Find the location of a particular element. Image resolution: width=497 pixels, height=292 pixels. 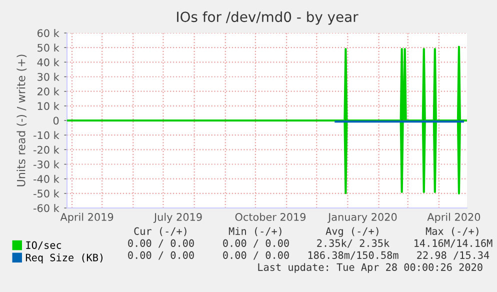

y-tick-label: -40 k is located at coordinates (47, 178).